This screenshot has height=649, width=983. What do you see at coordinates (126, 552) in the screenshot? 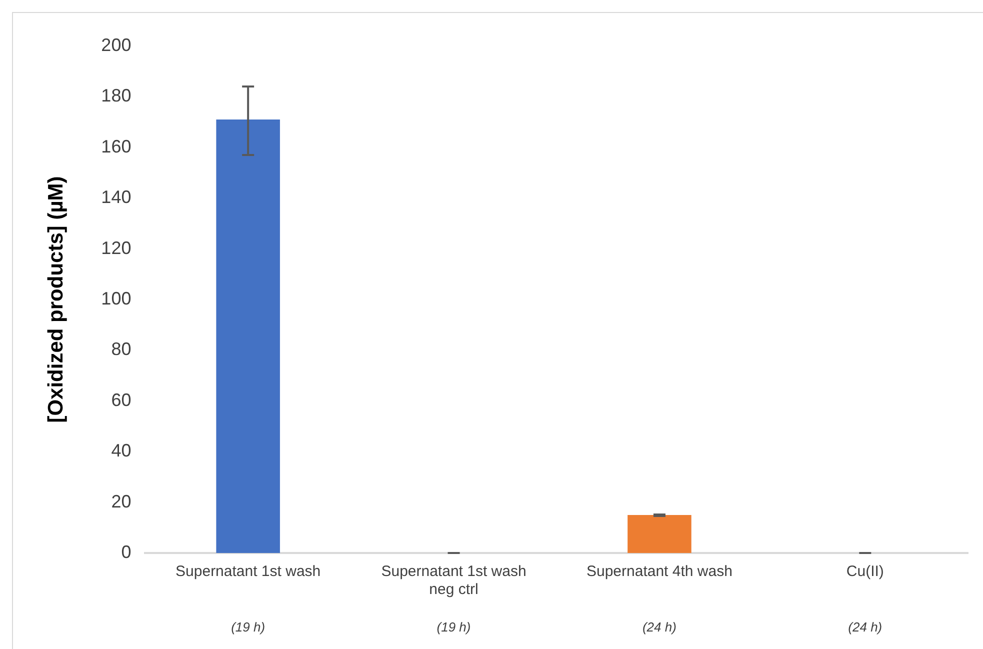
I see `y-tick-label: 0` at bounding box center [126, 552].